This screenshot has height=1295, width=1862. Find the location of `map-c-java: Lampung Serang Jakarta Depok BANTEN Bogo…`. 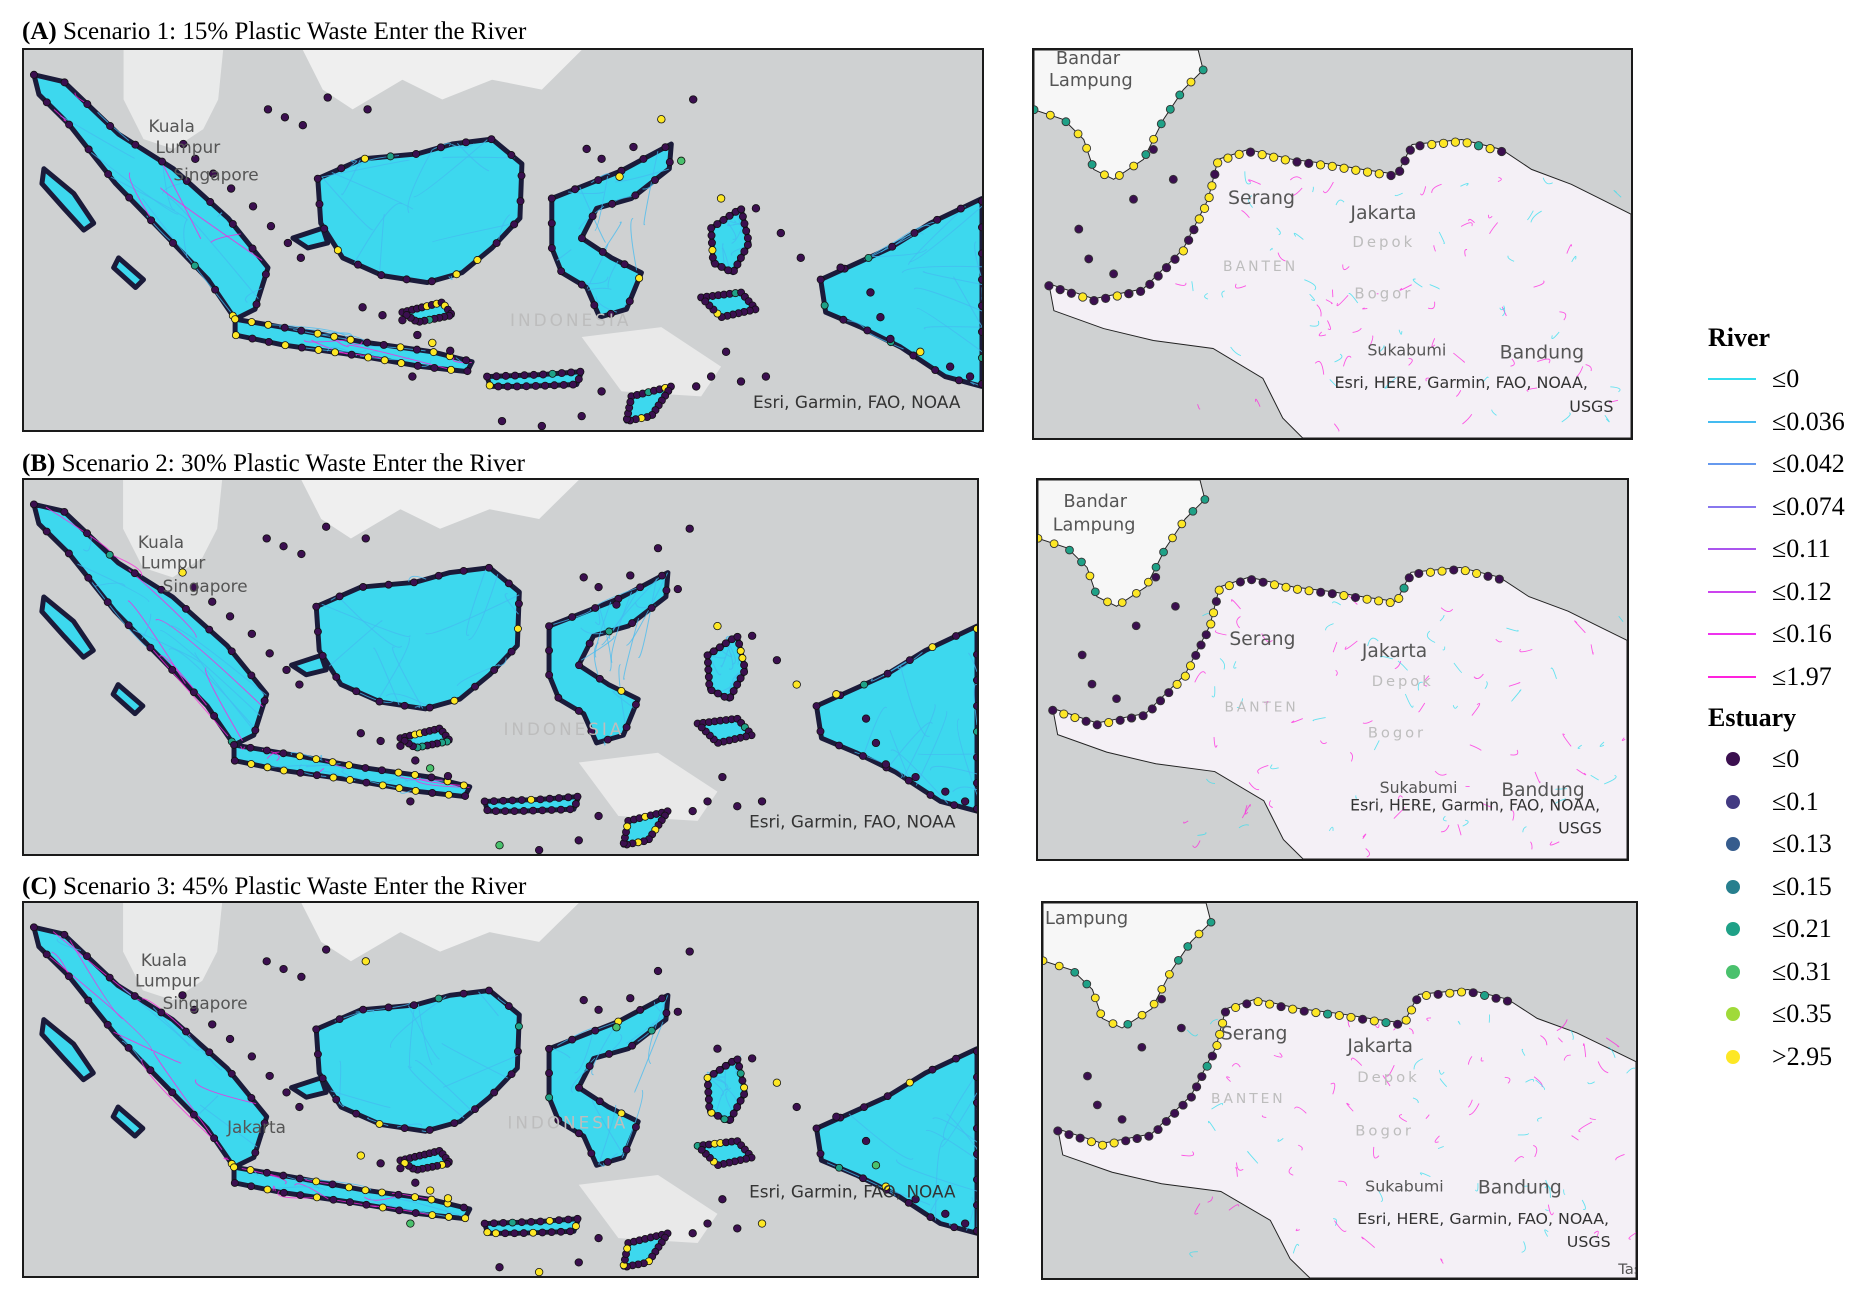

map-c-java: Lampung Serang Jakarta Depok BANTEN Bogo… is located at coordinates (1339, 1090).